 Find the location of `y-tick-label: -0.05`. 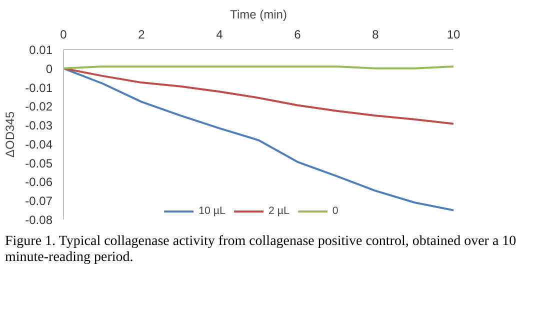

y-tick-label: -0.05 is located at coordinates (39, 163).